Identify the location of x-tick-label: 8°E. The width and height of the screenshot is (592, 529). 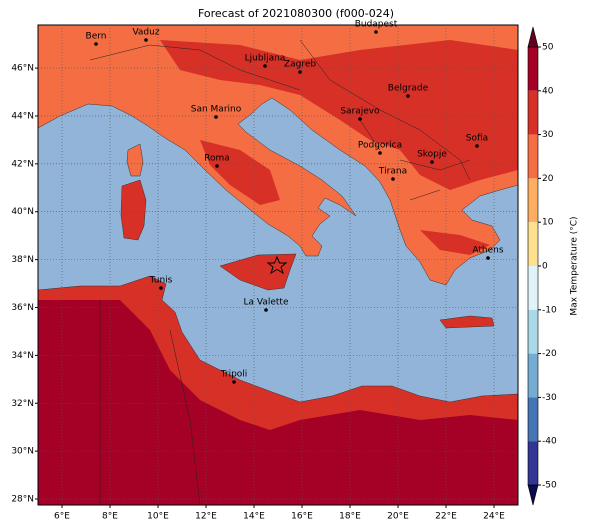
(110, 517).